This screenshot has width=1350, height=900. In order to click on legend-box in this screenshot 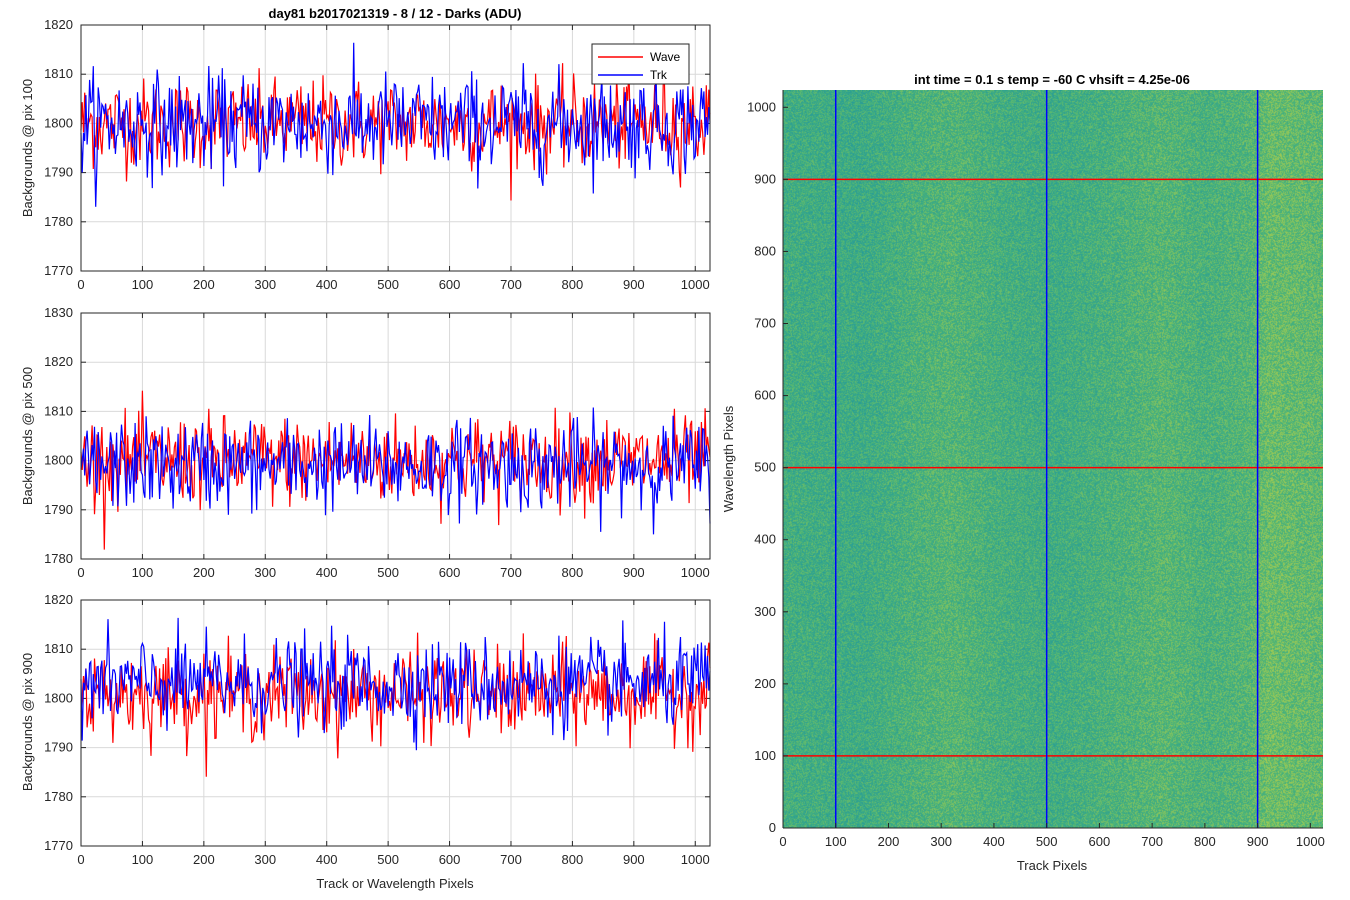, I will do `click(640, 64)`.